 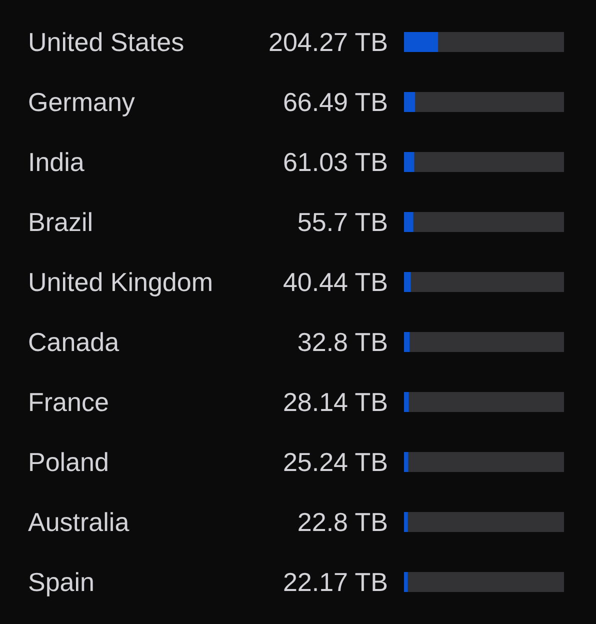 I want to click on data-label: 28.14 TB, so click(x=335, y=402).